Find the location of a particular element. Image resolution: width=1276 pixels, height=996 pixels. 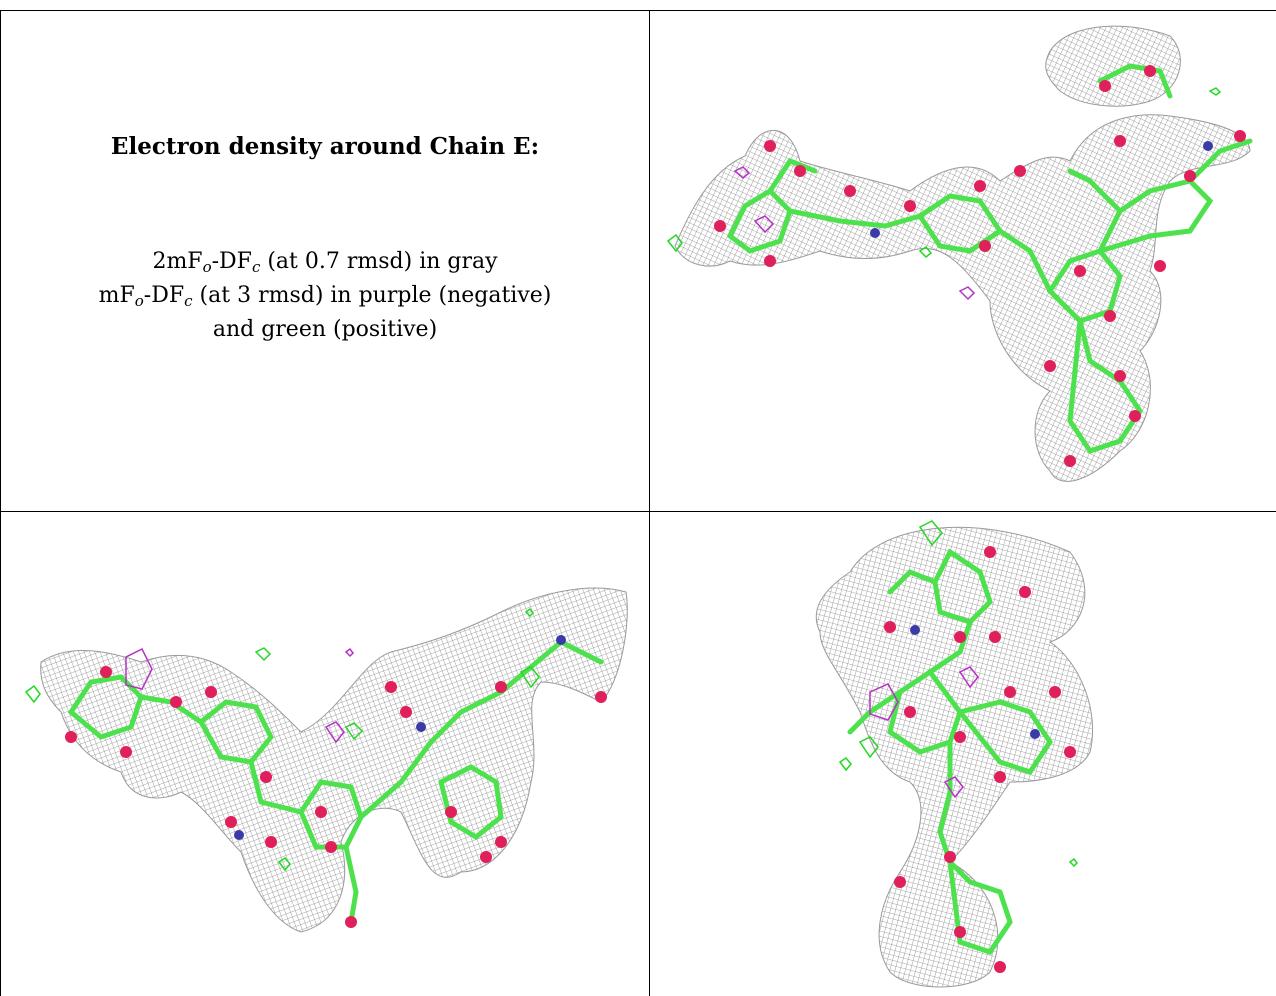

caption-line-2: mFo-DFc (at 3 rmsd) in purple (negative) is located at coordinates (325, 296).